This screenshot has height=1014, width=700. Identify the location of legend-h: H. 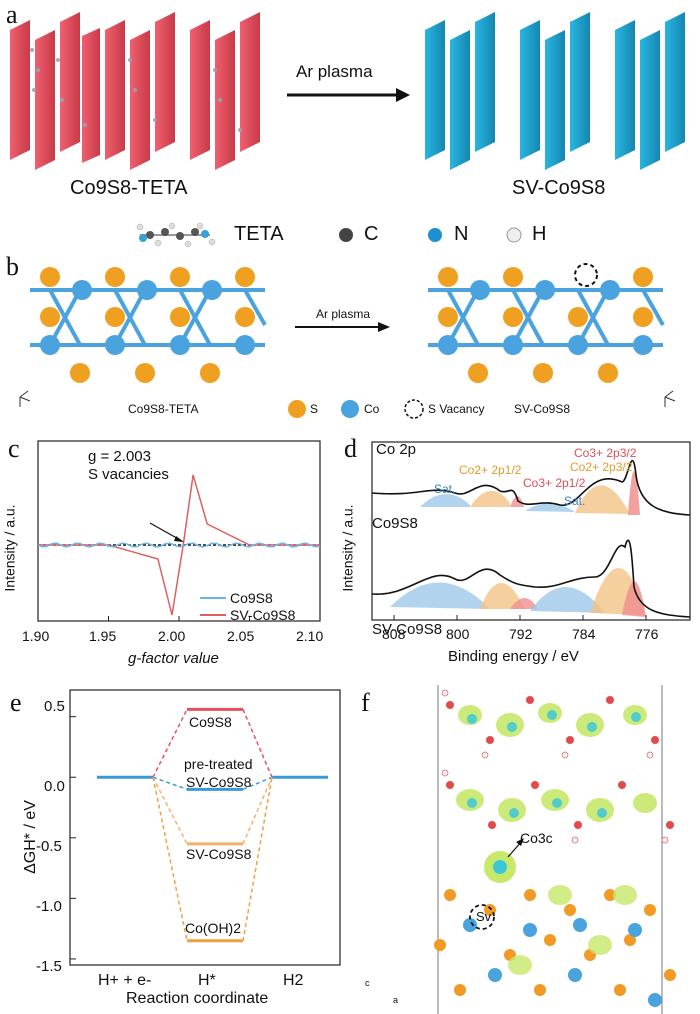
(539, 234).